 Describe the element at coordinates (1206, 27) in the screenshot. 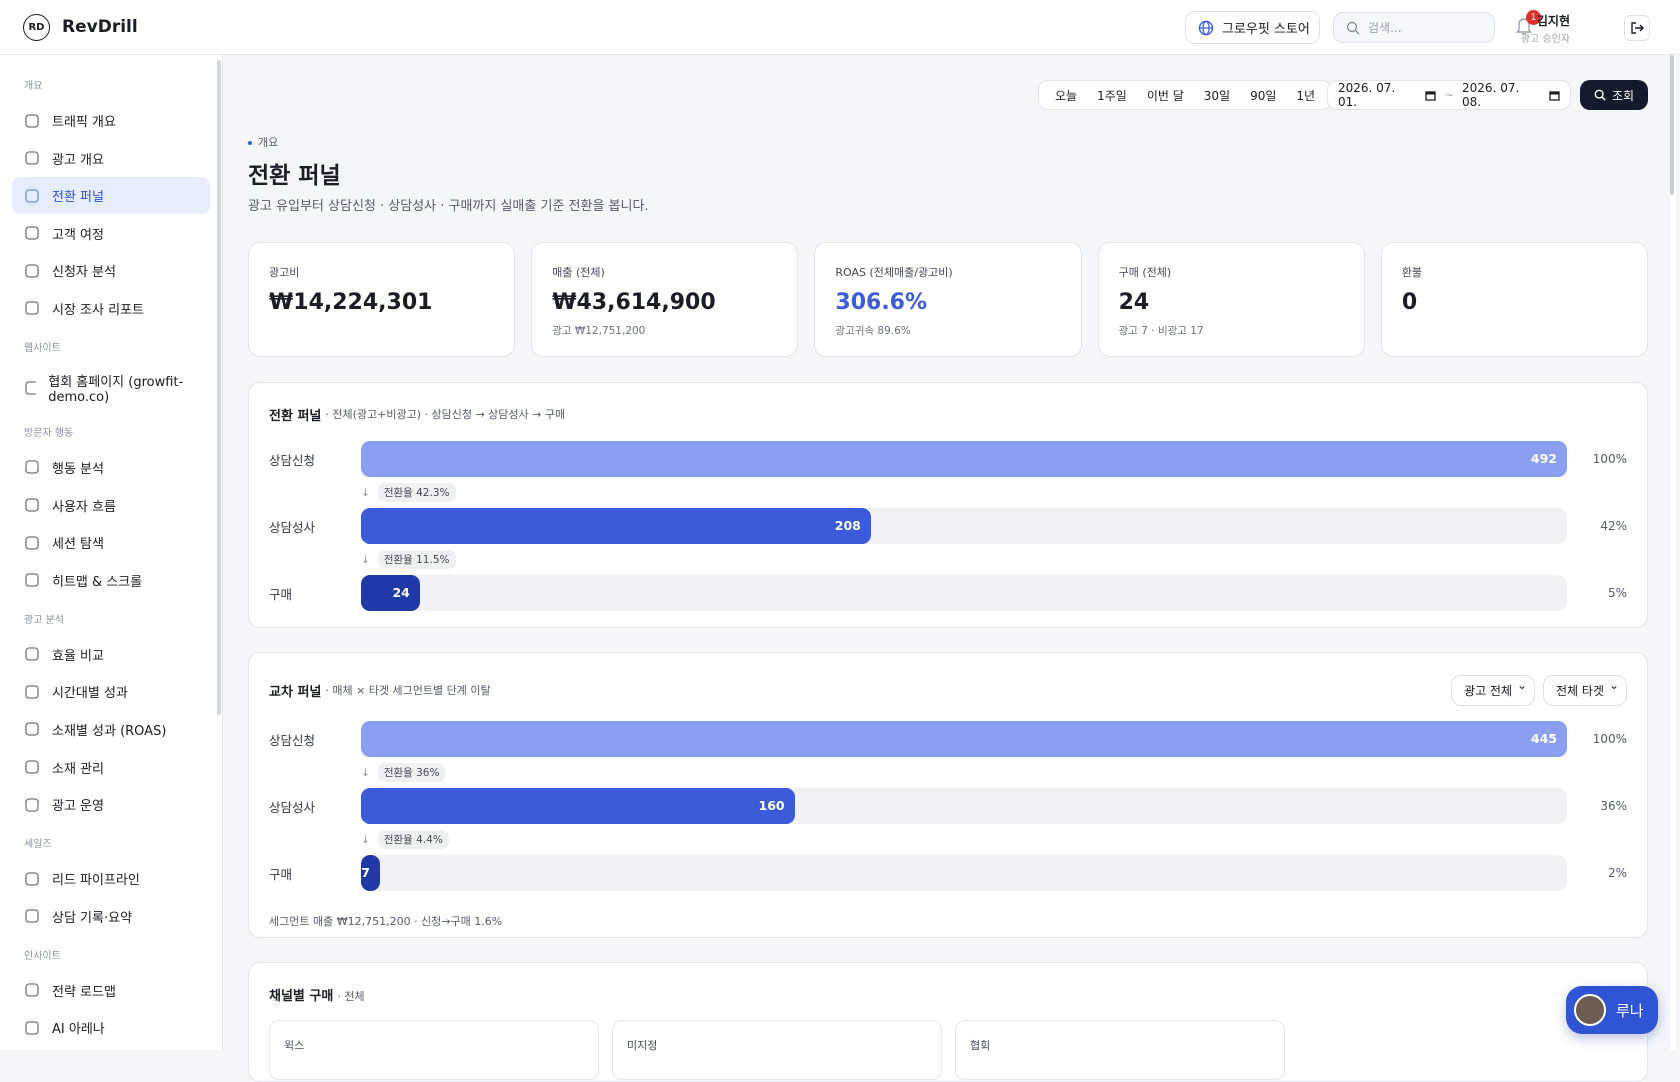

I see `globe-icon` at that location.